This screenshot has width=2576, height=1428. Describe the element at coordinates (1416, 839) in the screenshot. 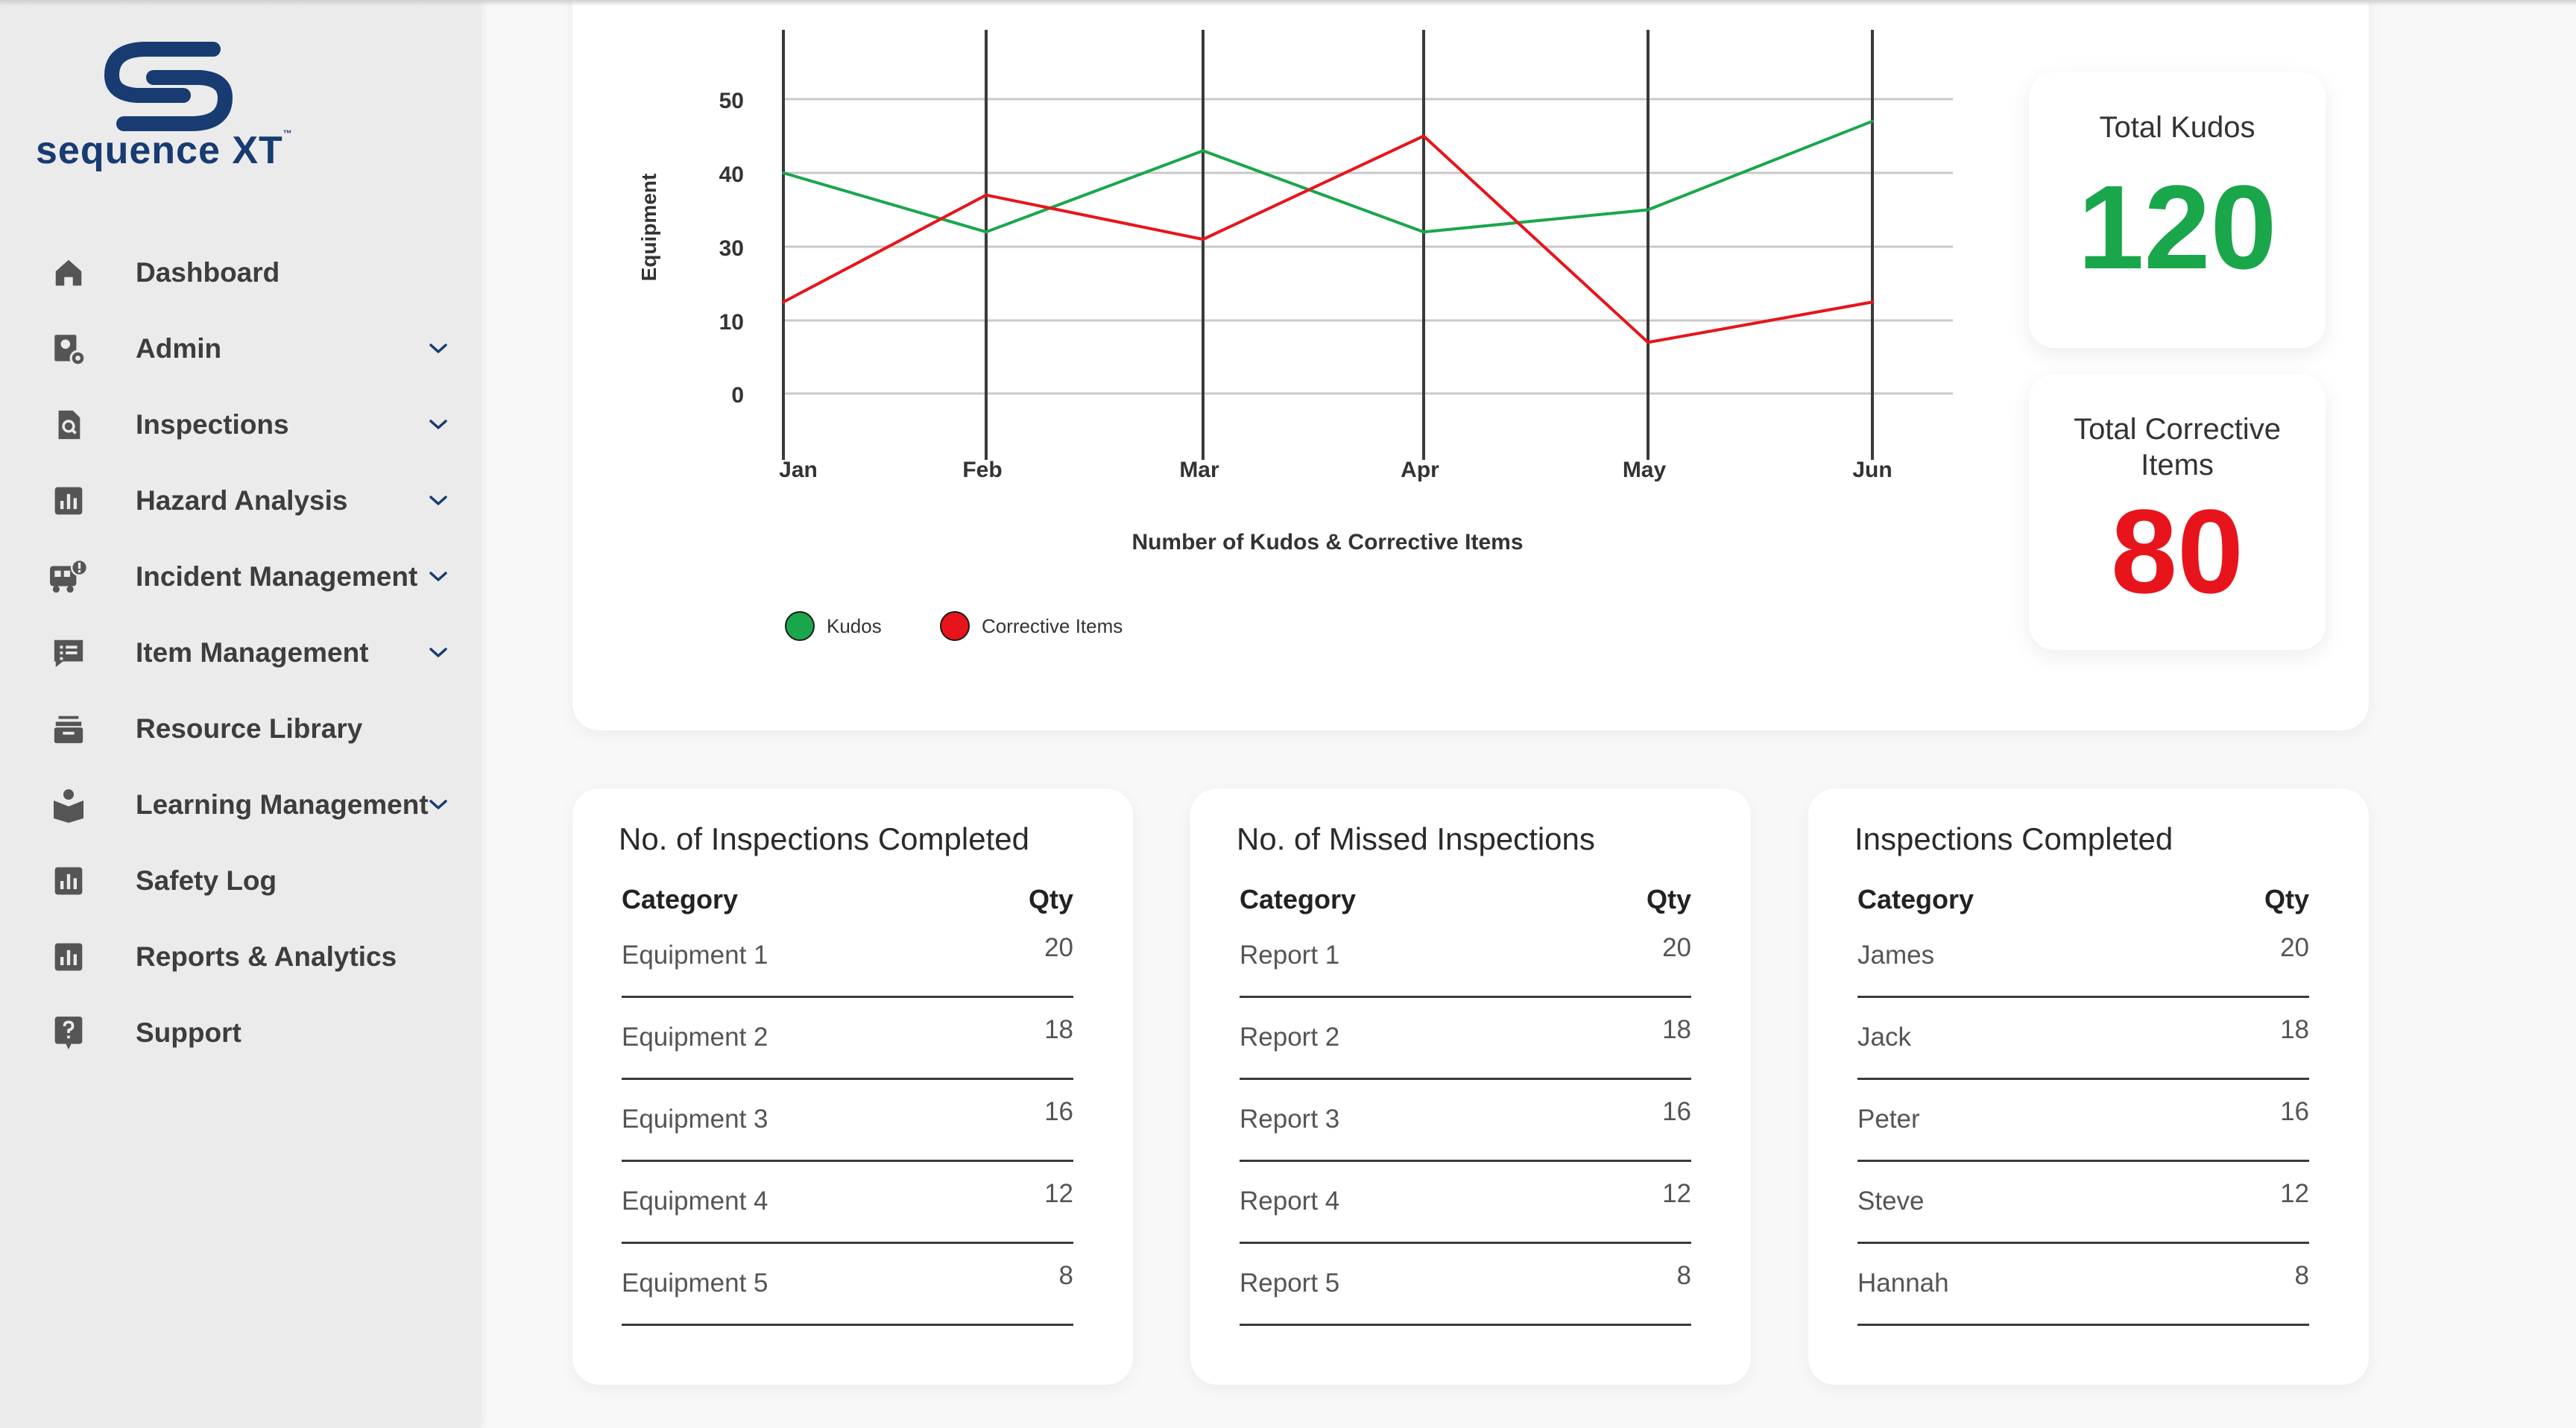

I see `table-title: No. of Missed Inspections` at that location.